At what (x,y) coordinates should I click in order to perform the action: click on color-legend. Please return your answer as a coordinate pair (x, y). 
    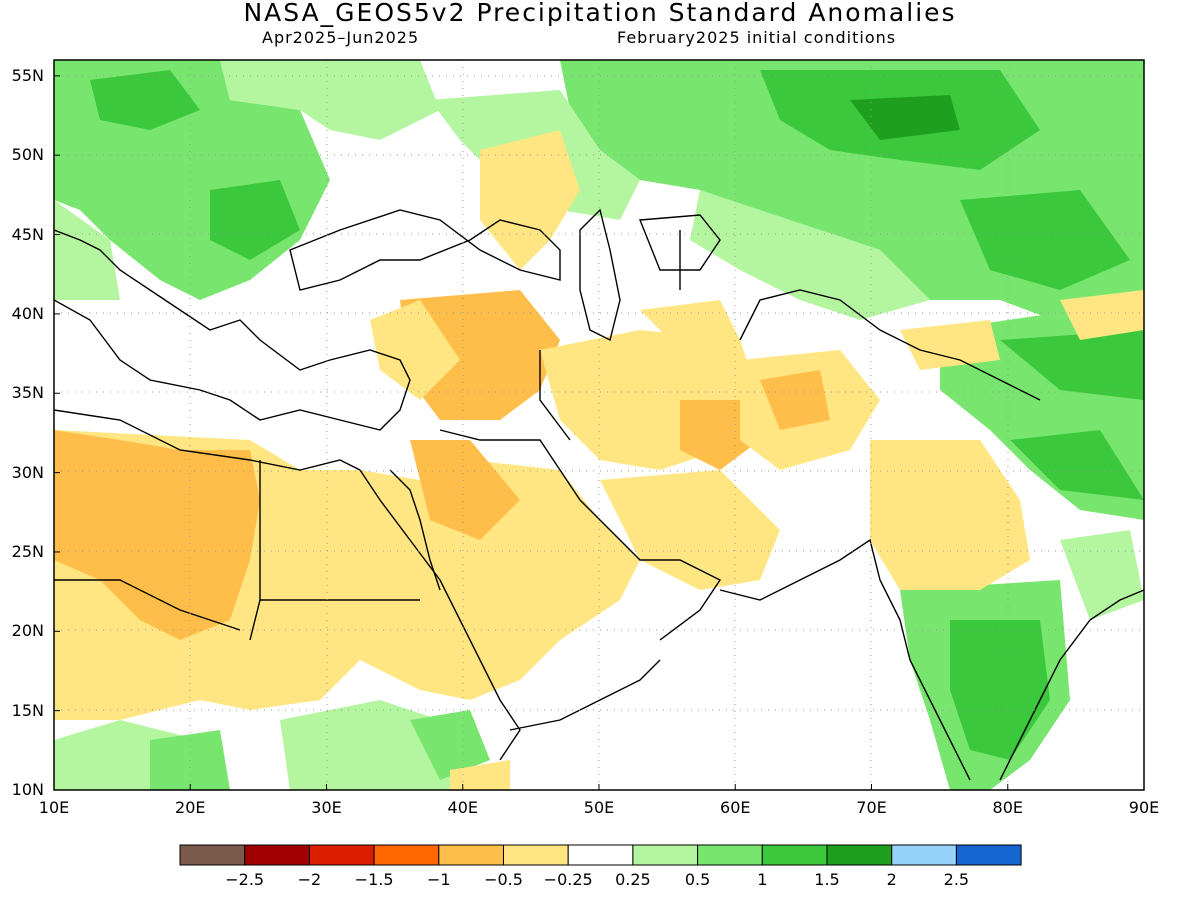
    Looking at the image, I should click on (600, 855).